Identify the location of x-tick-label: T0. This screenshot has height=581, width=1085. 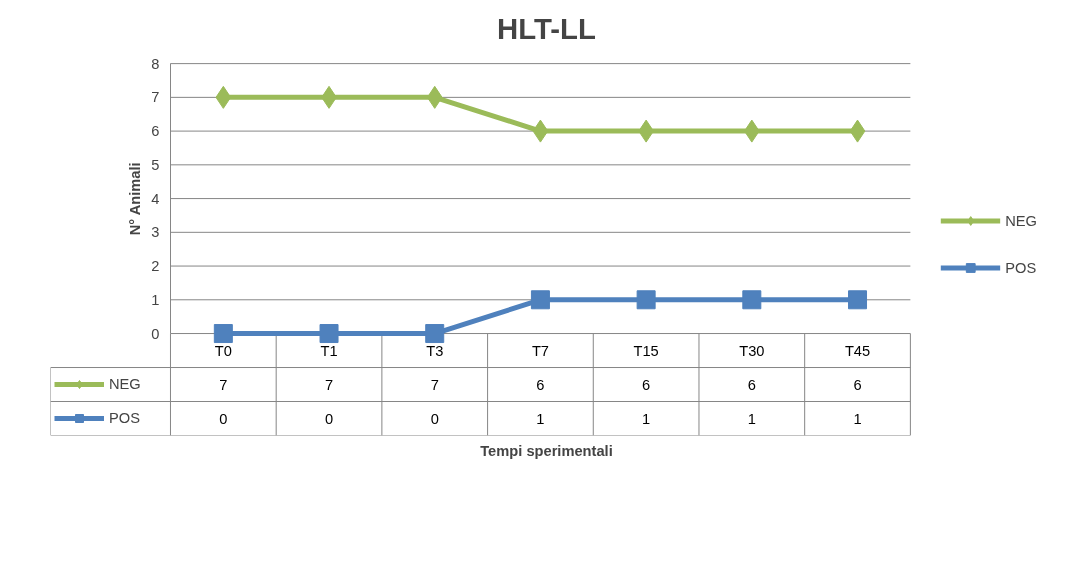
(223, 350).